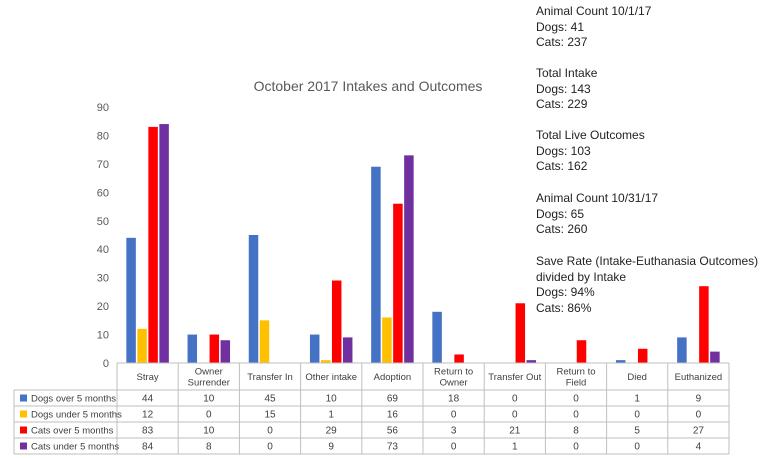  I want to click on data-label: 5, so click(637, 431).